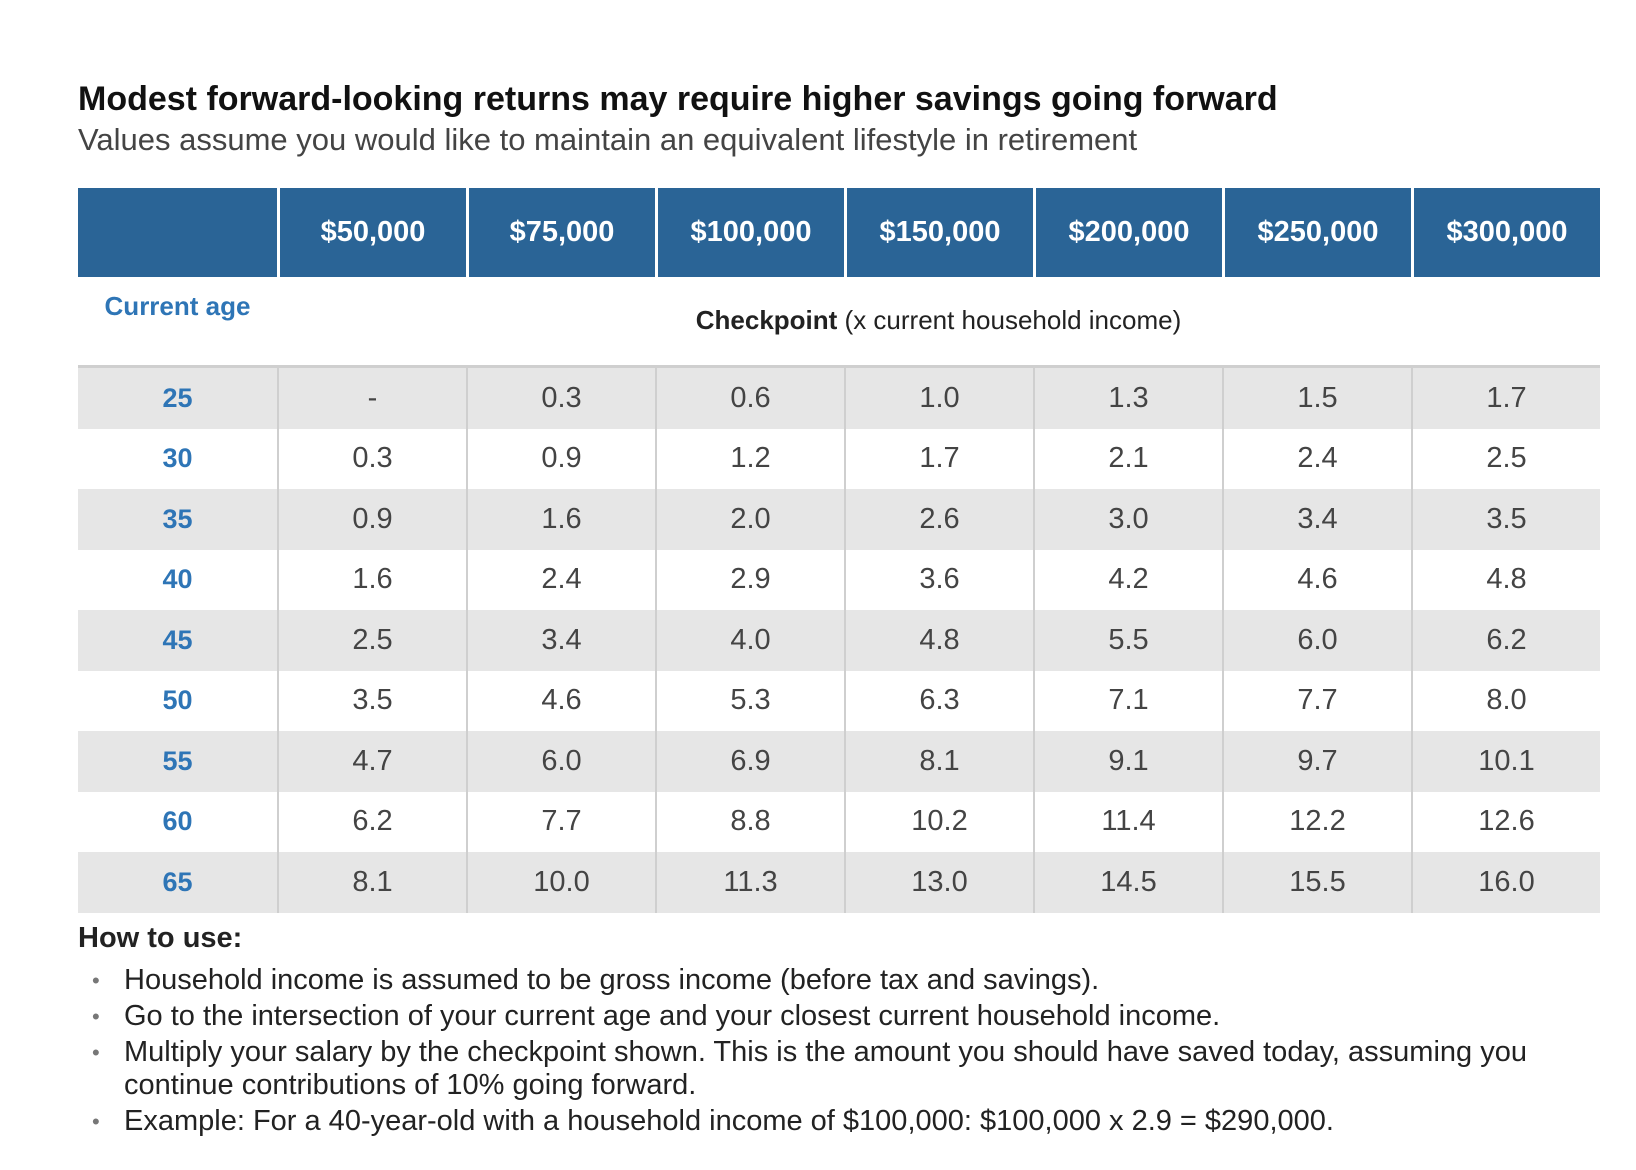  I want to click on income-header: $250,000, so click(1318, 232).